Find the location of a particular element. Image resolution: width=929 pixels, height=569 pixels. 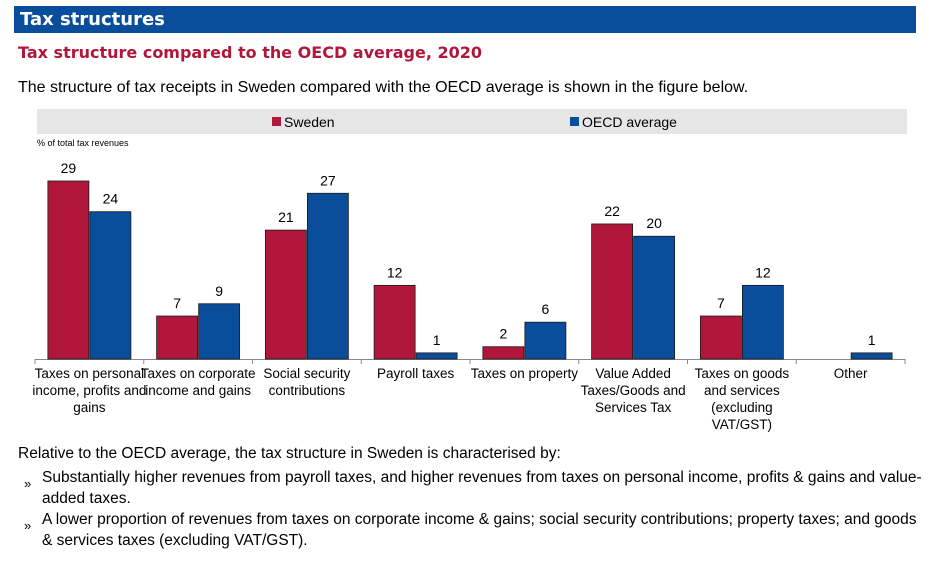

data-label-sweden: 21 is located at coordinates (286, 217).